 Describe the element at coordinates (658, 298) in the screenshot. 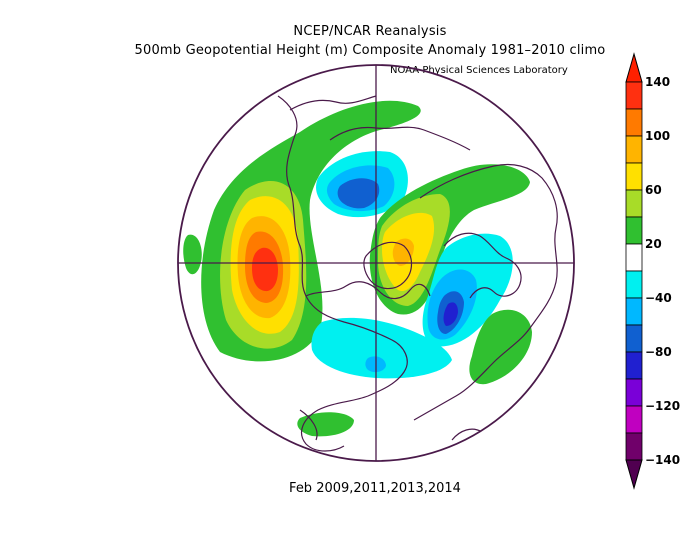

I see `colorbar-label: −40` at that location.